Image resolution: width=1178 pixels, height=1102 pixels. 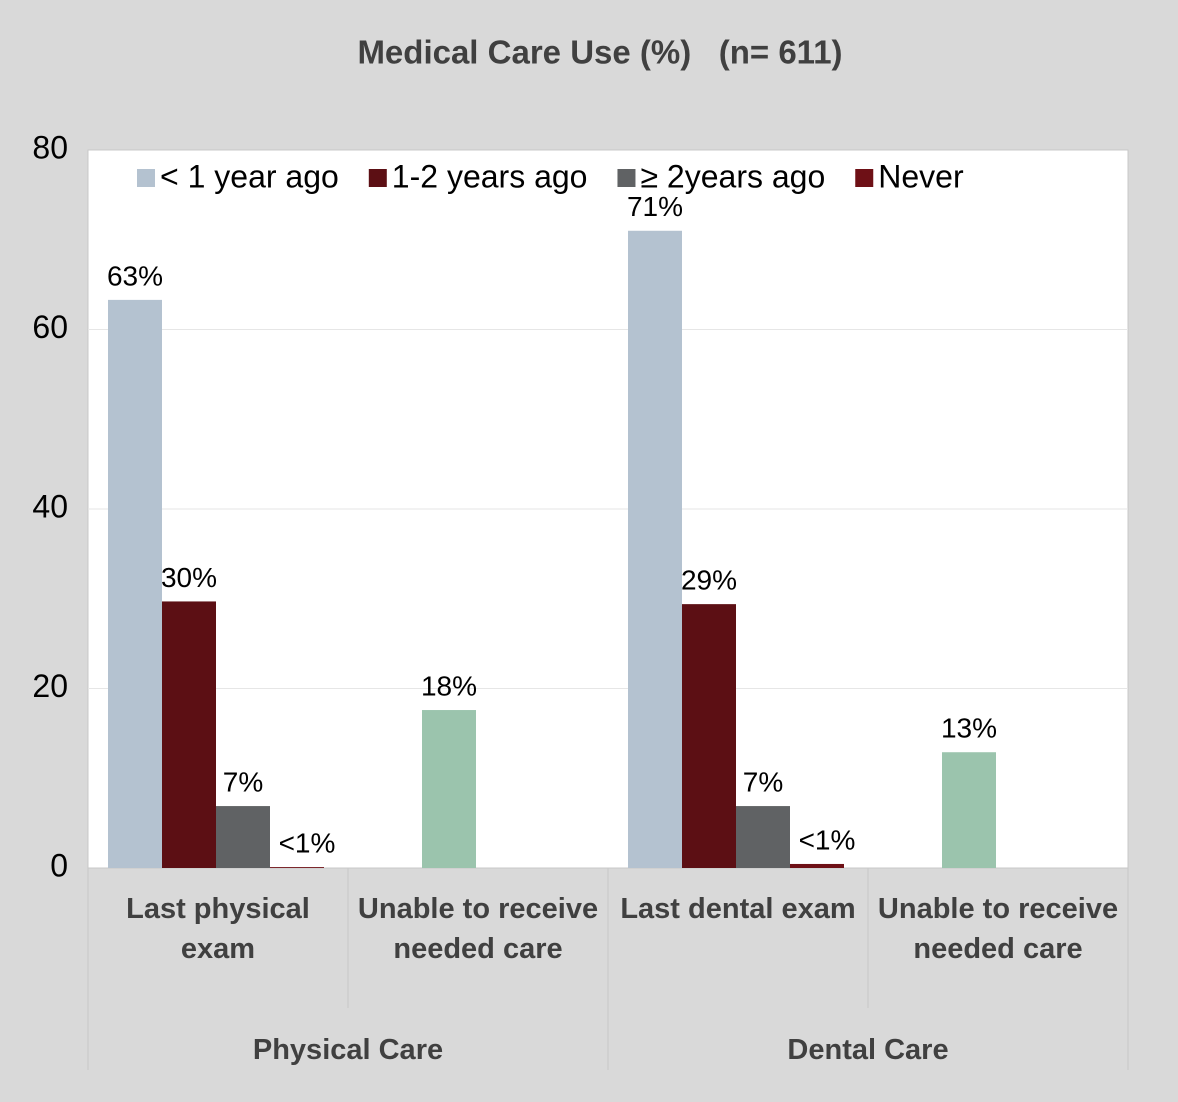 I want to click on legend-label: < 1 year ago, so click(x=249, y=176).